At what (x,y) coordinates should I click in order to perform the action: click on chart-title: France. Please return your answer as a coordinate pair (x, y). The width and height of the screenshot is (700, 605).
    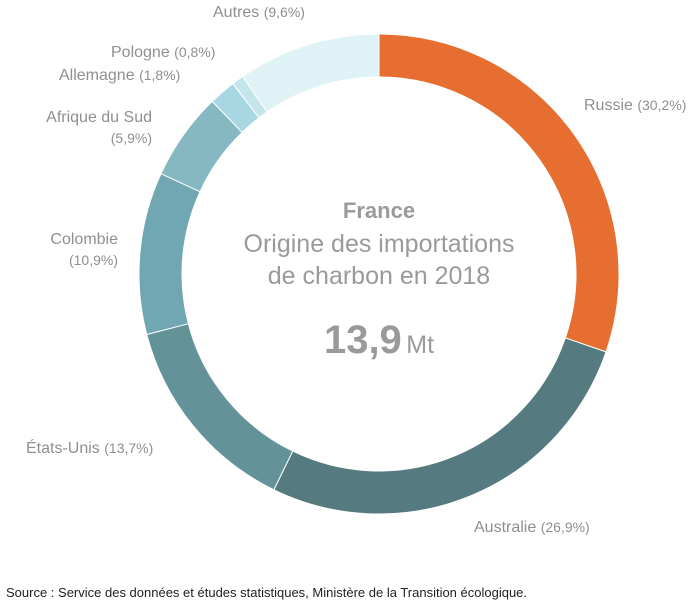
    Looking at the image, I should click on (379, 210).